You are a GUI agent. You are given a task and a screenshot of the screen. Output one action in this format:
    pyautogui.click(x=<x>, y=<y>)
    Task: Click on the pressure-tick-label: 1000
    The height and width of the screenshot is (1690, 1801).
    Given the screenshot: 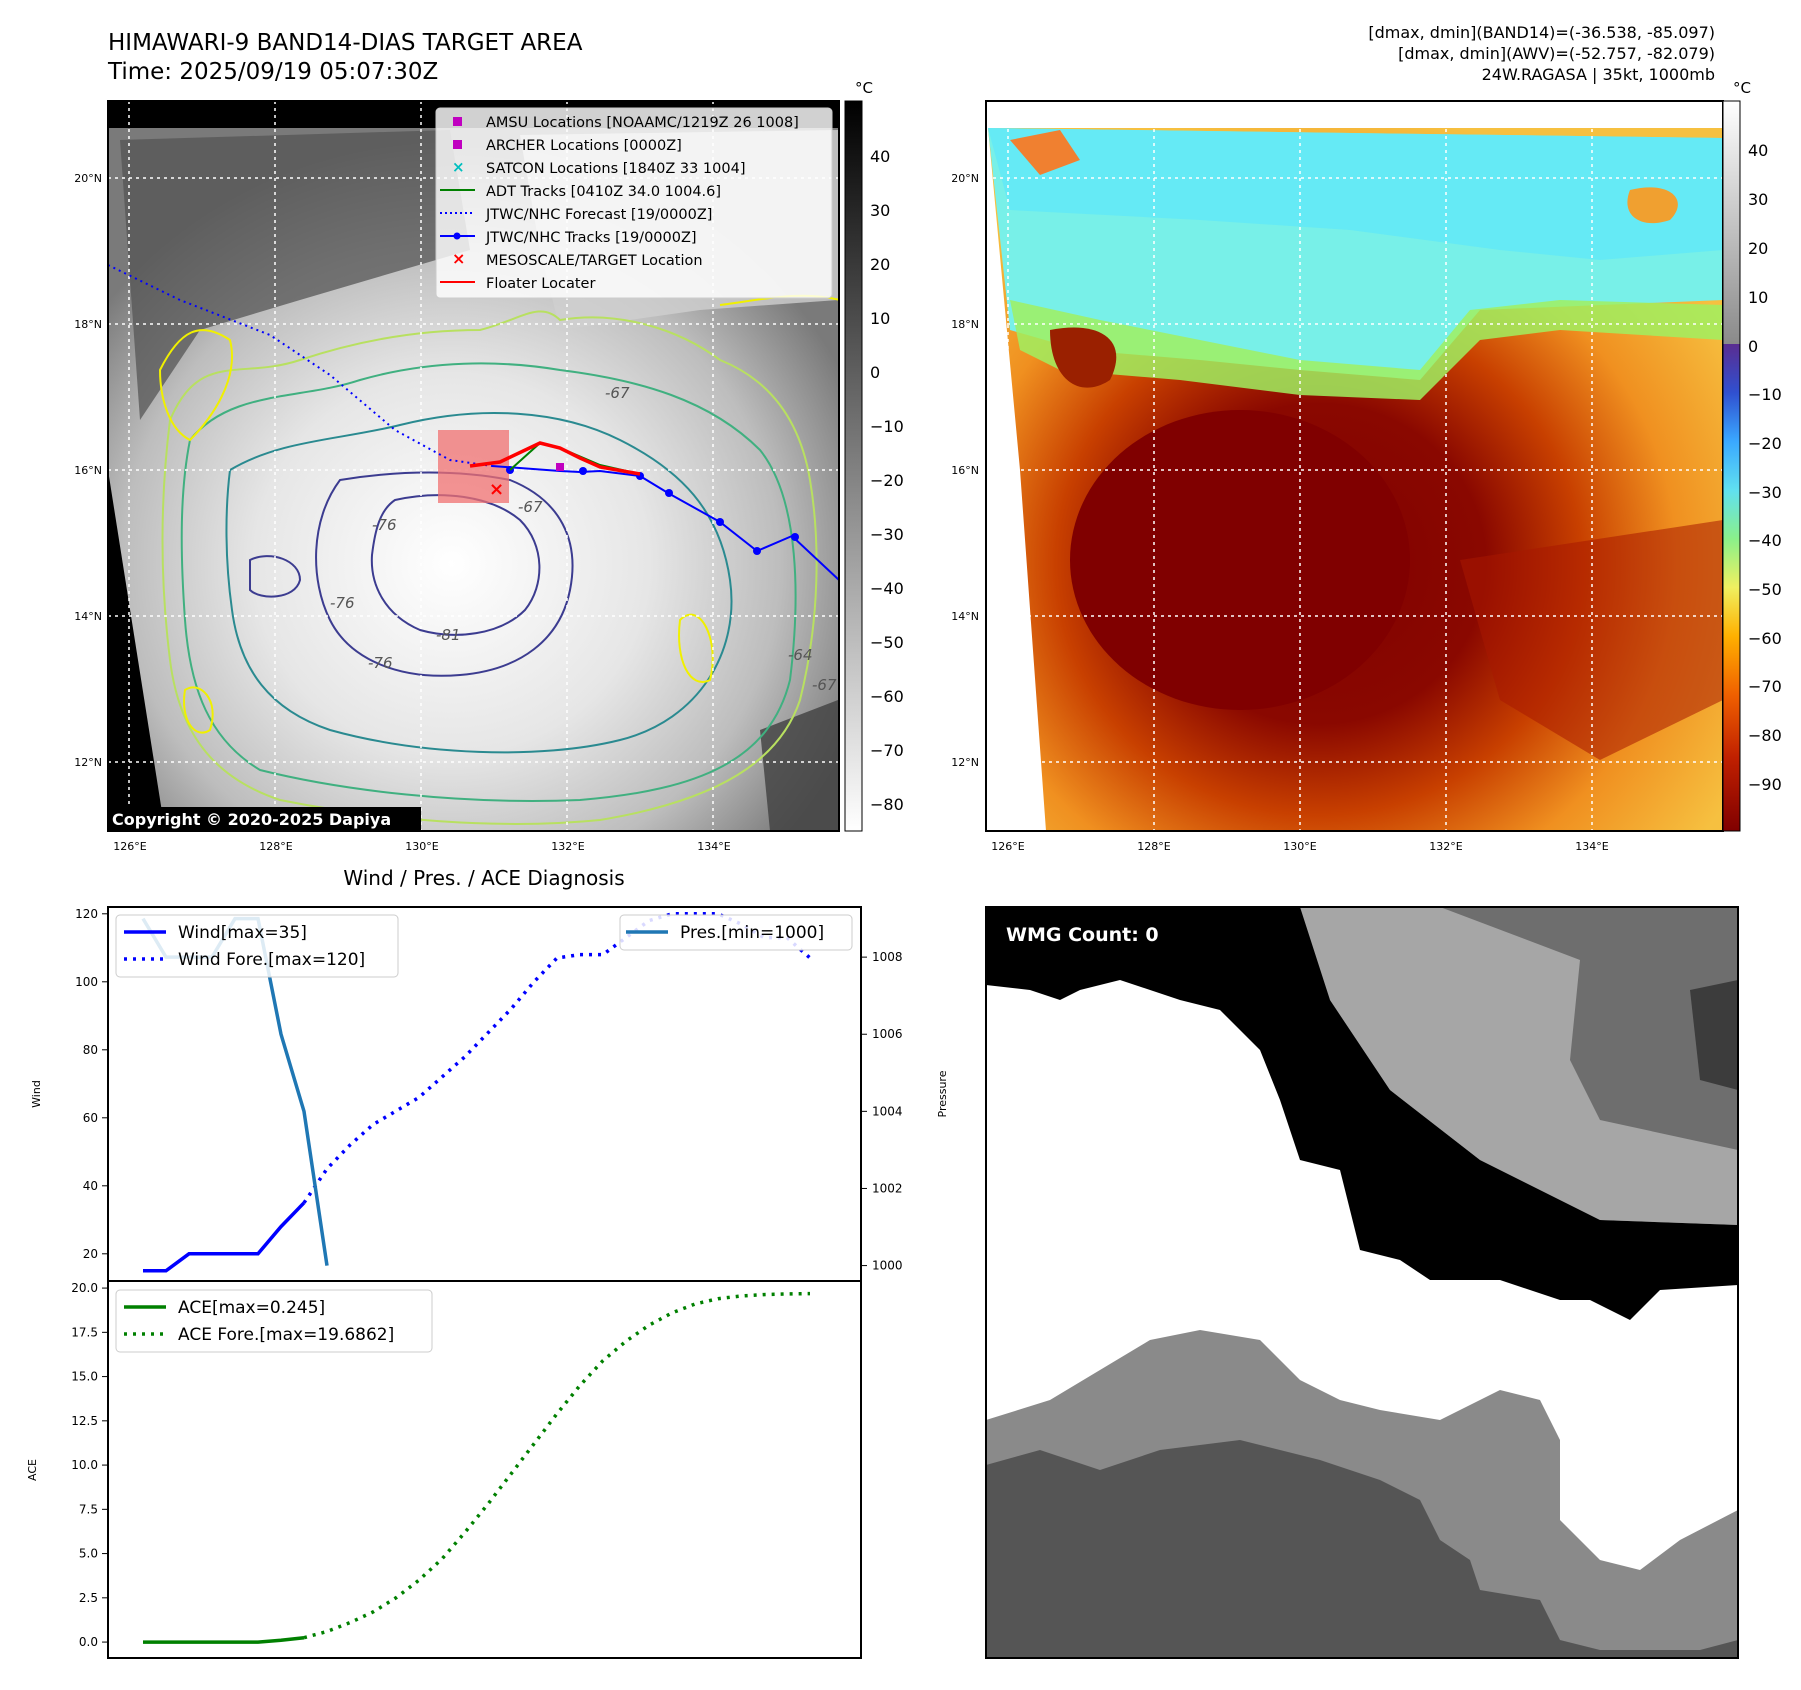 What is the action you would take?
    pyautogui.click(x=887, y=1266)
    